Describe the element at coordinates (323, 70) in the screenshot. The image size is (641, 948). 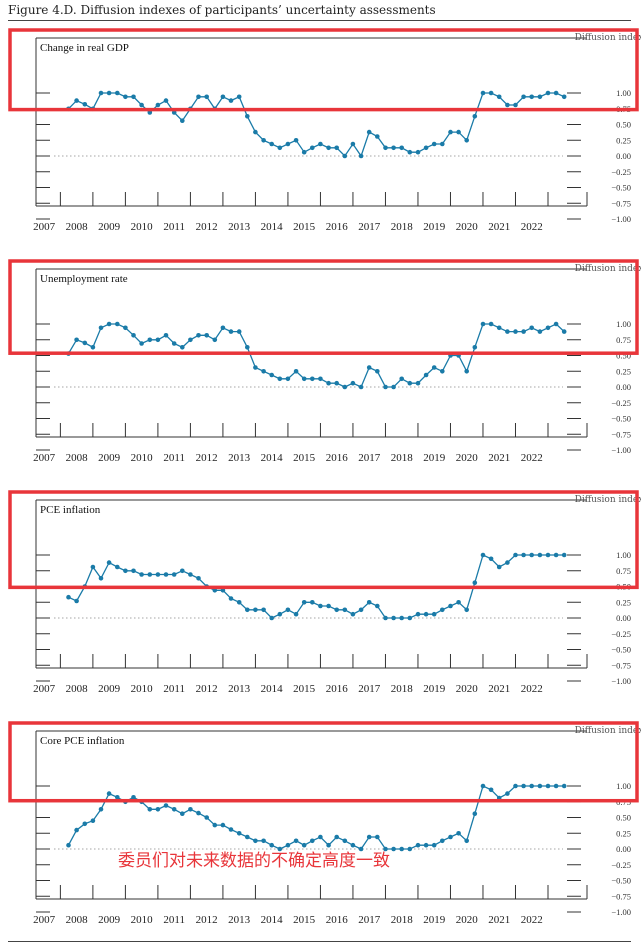
I see `highlight-box` at that location.